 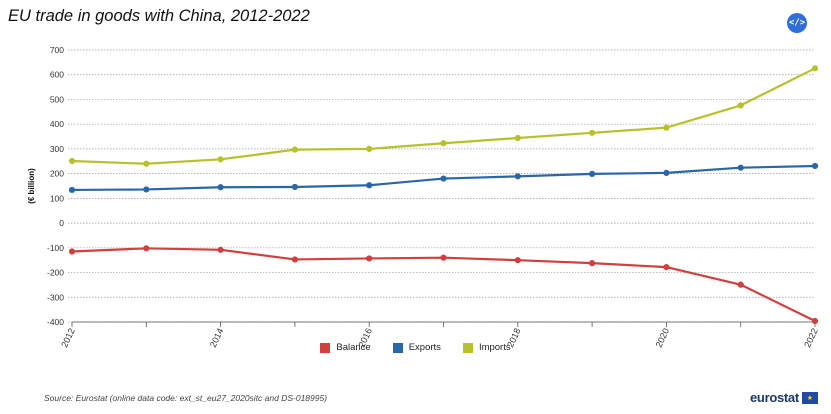 I want to click on legend-item-exports: Exports, so click(x=416, y=347).